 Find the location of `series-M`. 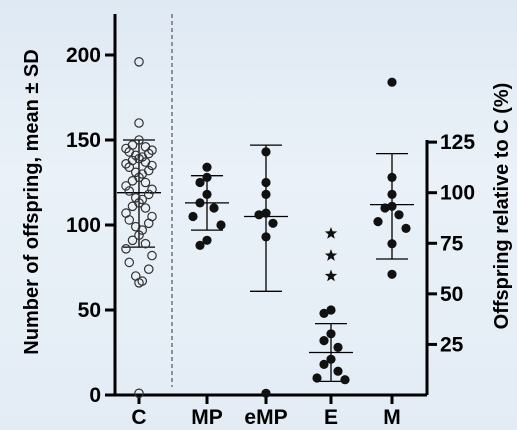

series-M is located at coordinates (392, 178).